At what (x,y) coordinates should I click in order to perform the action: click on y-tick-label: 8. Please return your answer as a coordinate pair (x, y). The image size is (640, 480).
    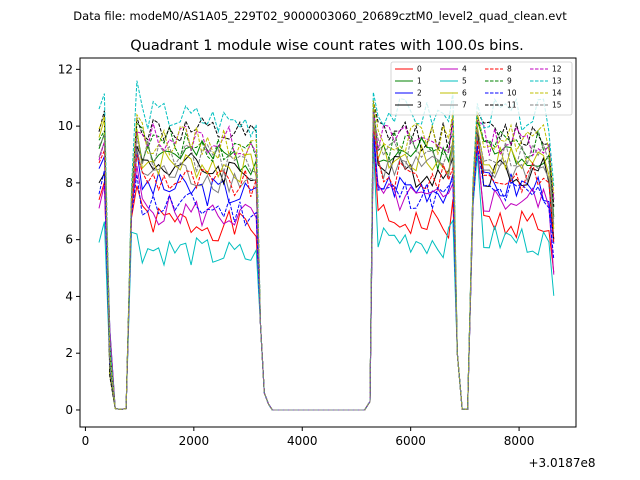
    Looking at the image, I should click on (69, 183).